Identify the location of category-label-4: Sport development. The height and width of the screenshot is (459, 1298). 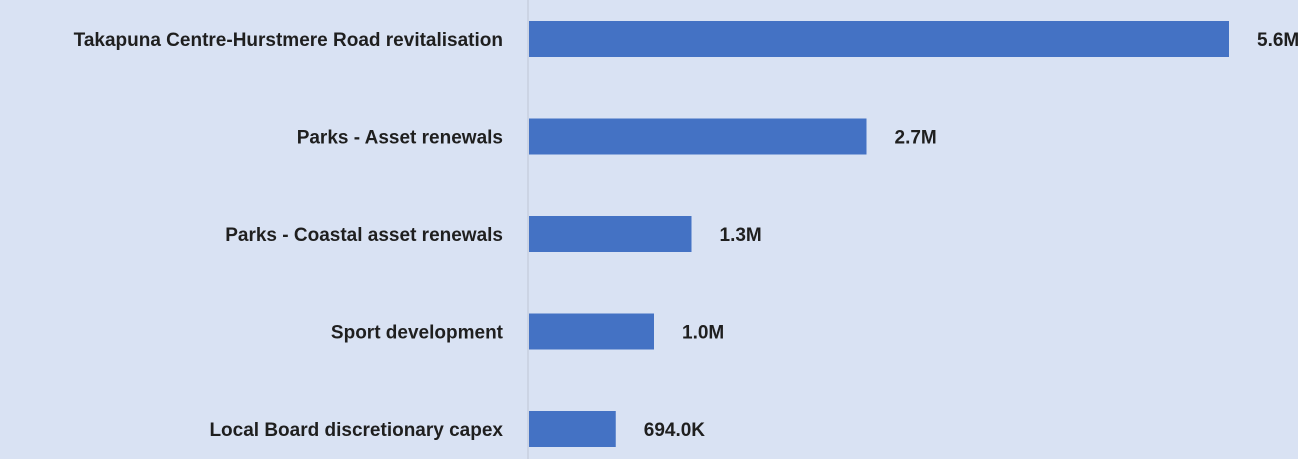
(417, 333).